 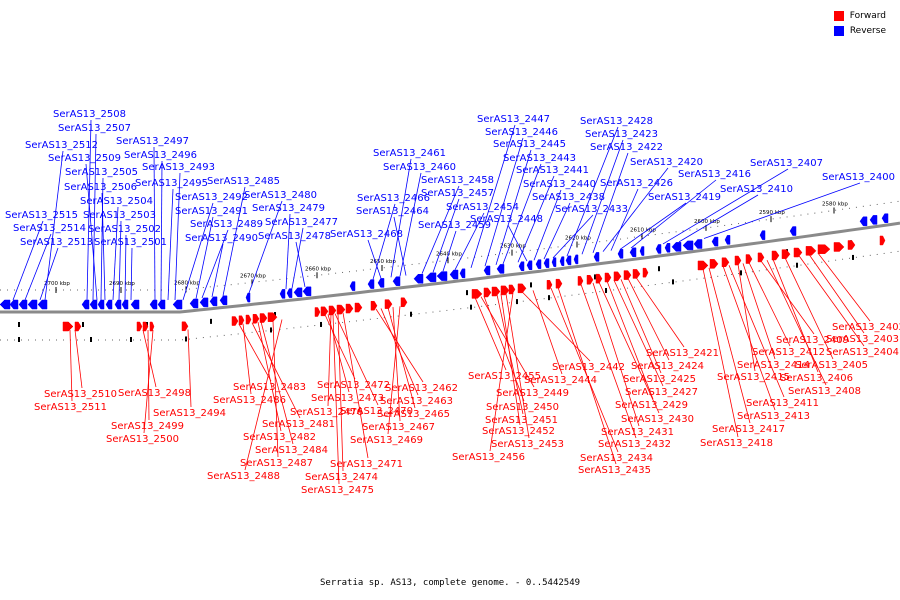 I want to click on gene-label-reverse: SerAS13_2490, so click(x=221, y=238).